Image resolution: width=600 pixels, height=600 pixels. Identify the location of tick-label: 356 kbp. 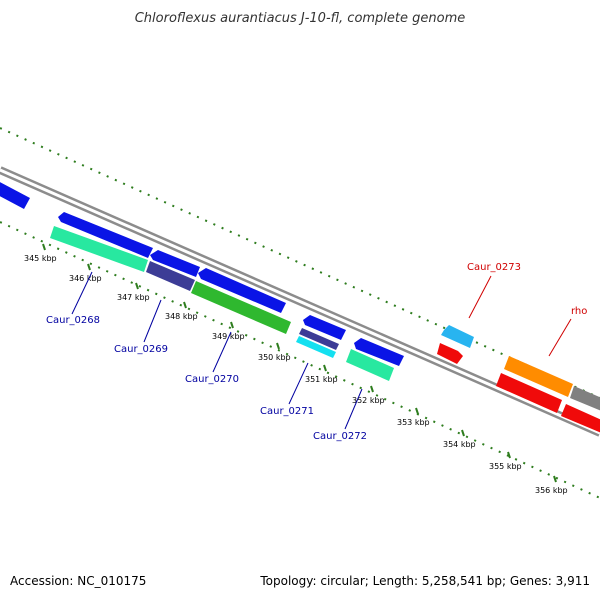
(551, 490).